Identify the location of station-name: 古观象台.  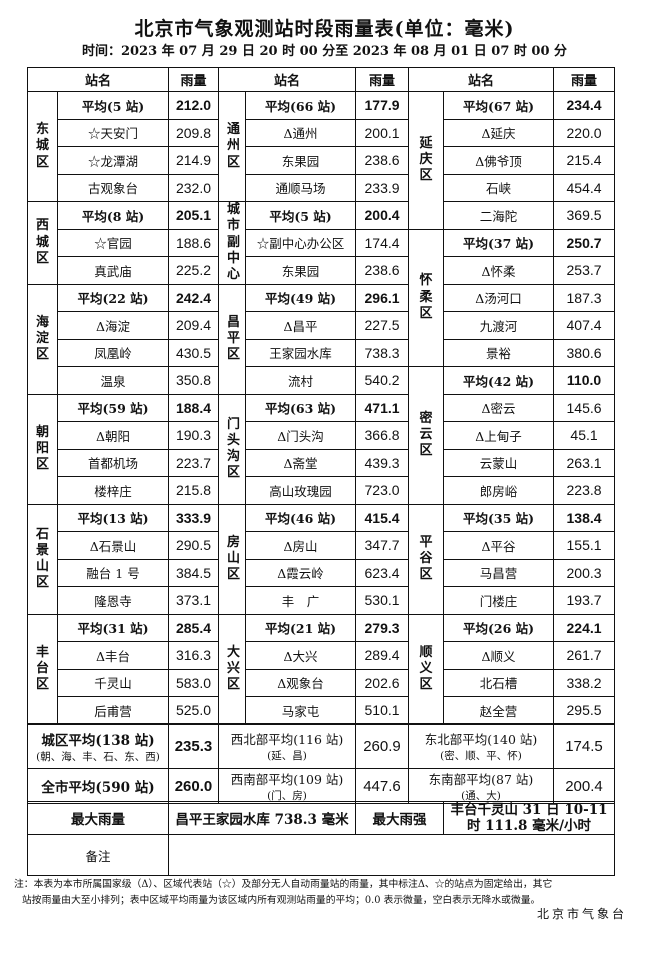
(113, 187).